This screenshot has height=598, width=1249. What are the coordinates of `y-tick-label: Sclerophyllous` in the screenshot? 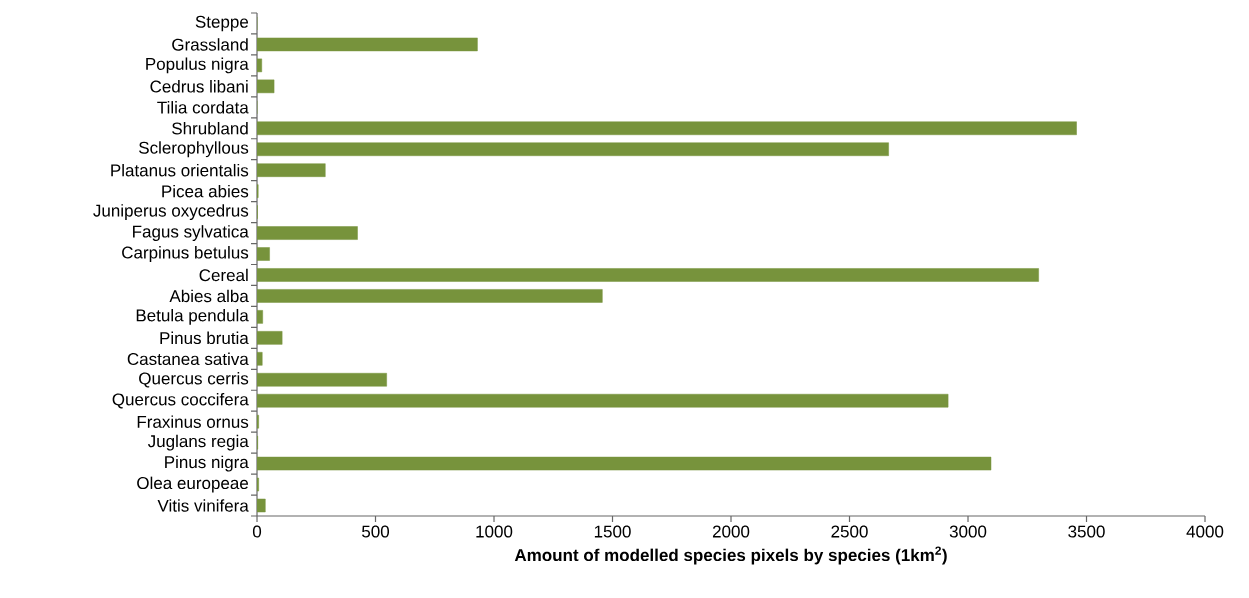 It's located at (194, 149).